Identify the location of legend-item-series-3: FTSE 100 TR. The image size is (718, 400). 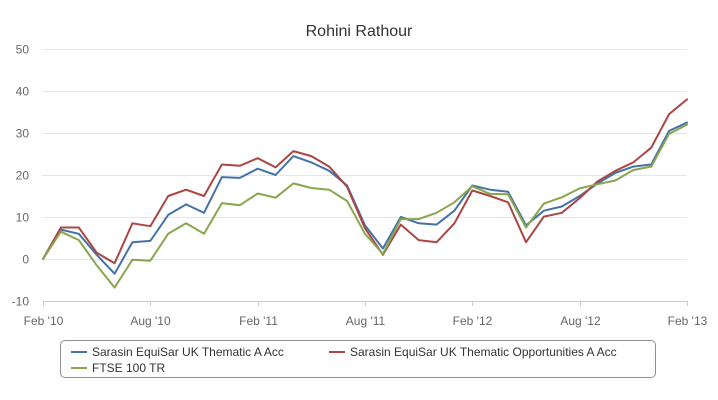
(118, 368).